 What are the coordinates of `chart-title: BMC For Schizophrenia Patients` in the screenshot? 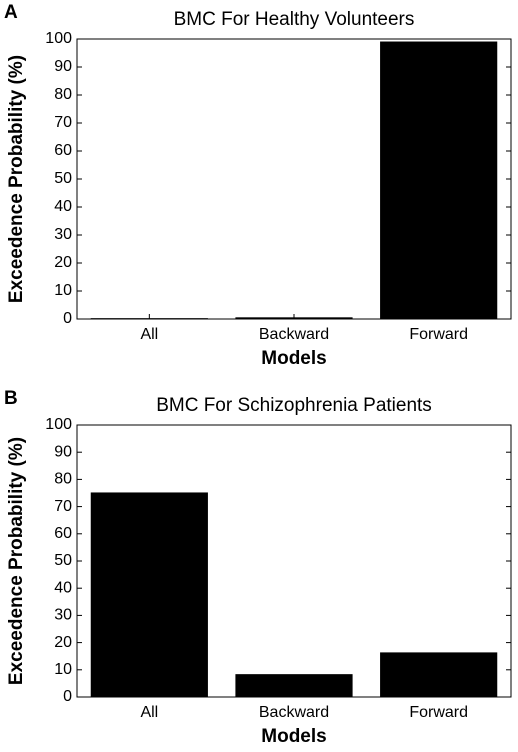 It's located at (294, 405).